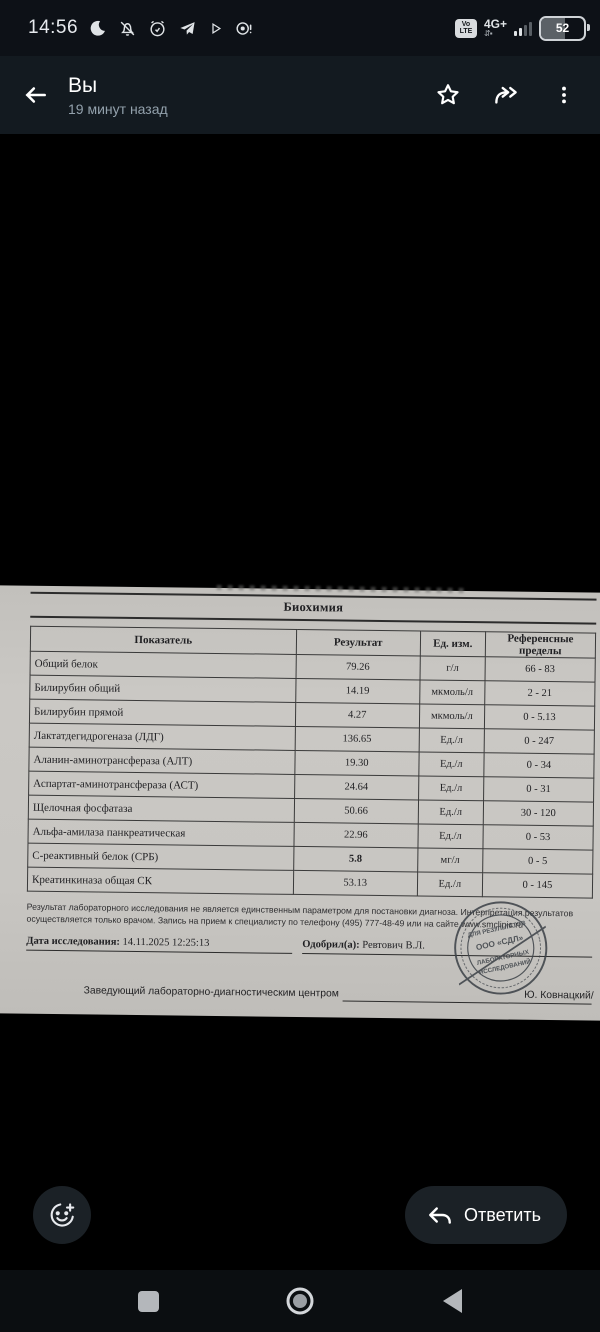  What do you see at coordinates (450, 860) in the screenshot?
I see `unit-value: мг/л` at bounding box center [450, 860].